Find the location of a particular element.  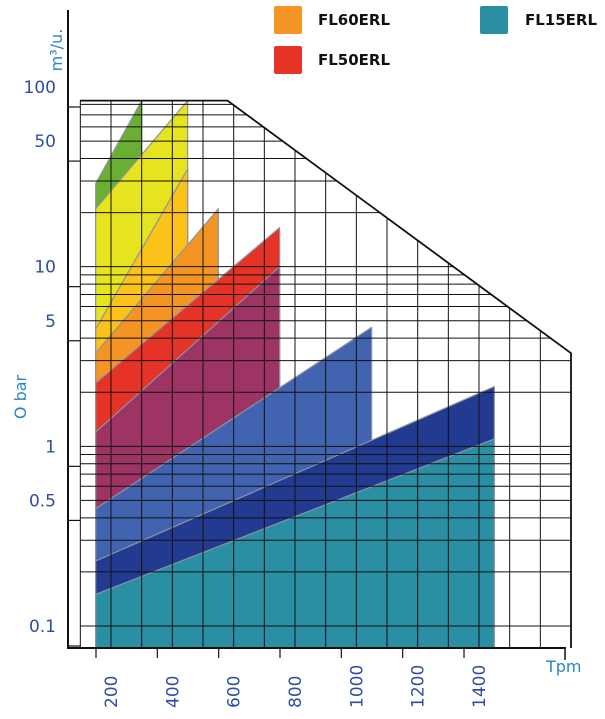

y-tick-label: 10 is located at coordinates (45, 268).